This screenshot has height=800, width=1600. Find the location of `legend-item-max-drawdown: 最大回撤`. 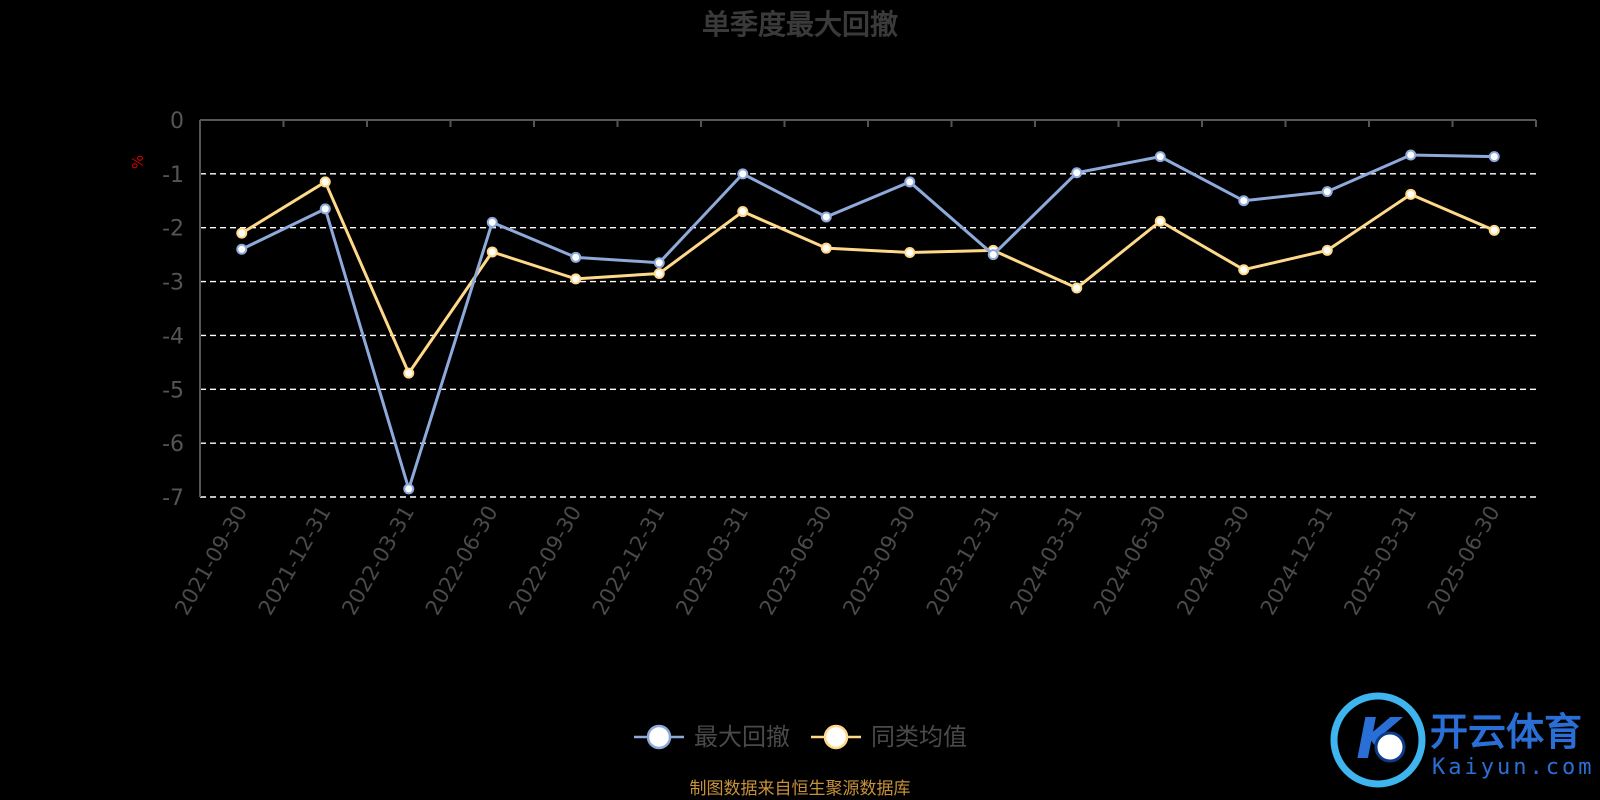

legend-item-max-drawdown: 最大回撤 is located at coordinates (712, 737).